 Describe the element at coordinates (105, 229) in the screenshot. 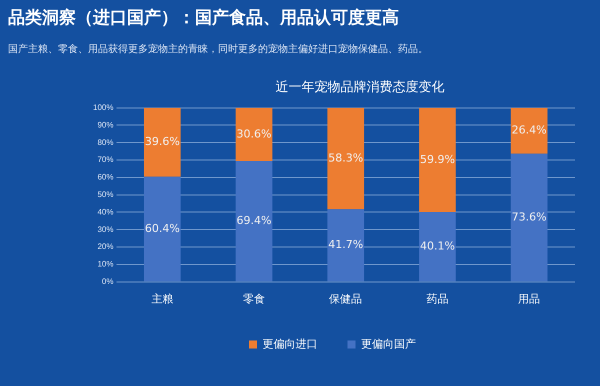

I see `y-tick-label: 30%` at that location.